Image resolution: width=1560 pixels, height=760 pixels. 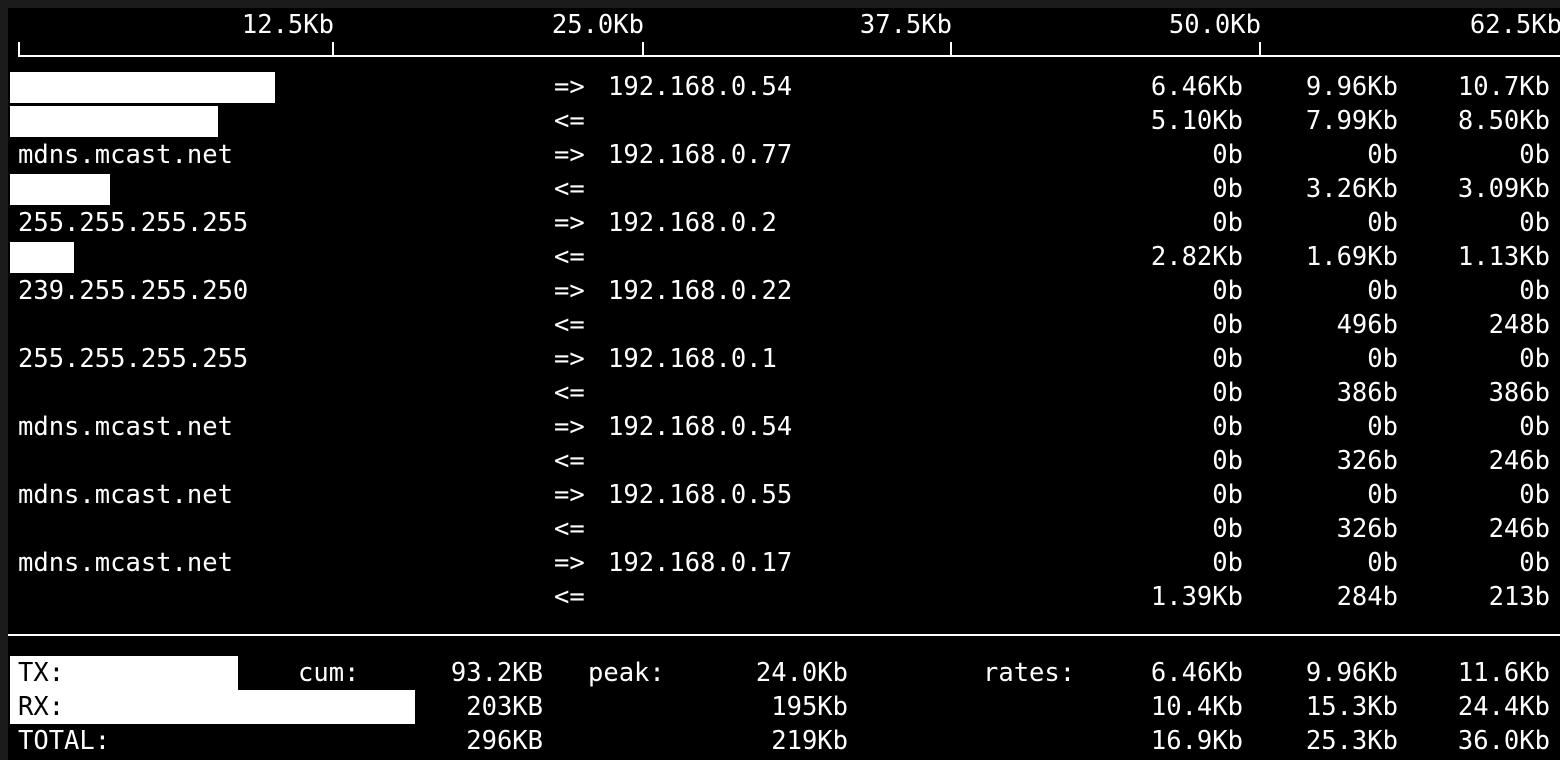 What do you see at coordinates (692, 223) in the screenshot?
I see `destination-host: 192.168.0.2` at bounding box center [692, 223].